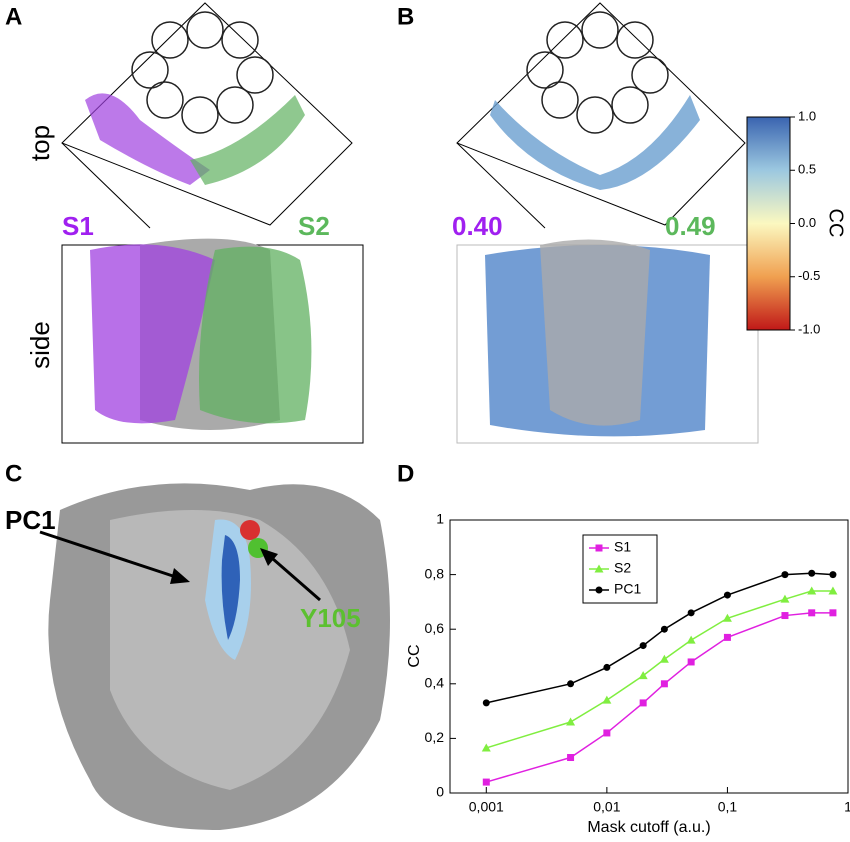  I want to click on y-tick-label: 1, so click(440, 519).